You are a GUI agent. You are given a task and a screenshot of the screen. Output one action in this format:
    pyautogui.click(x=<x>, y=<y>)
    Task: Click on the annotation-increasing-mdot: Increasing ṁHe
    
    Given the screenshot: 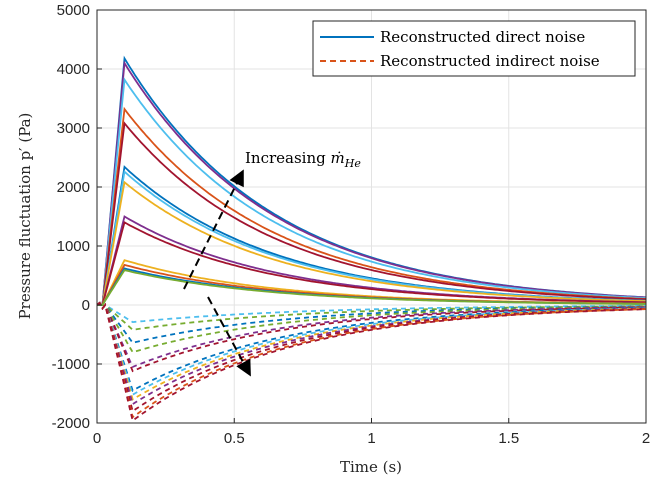 What is the action you would take?
    pyautogui.click(x=272, y=263)
    